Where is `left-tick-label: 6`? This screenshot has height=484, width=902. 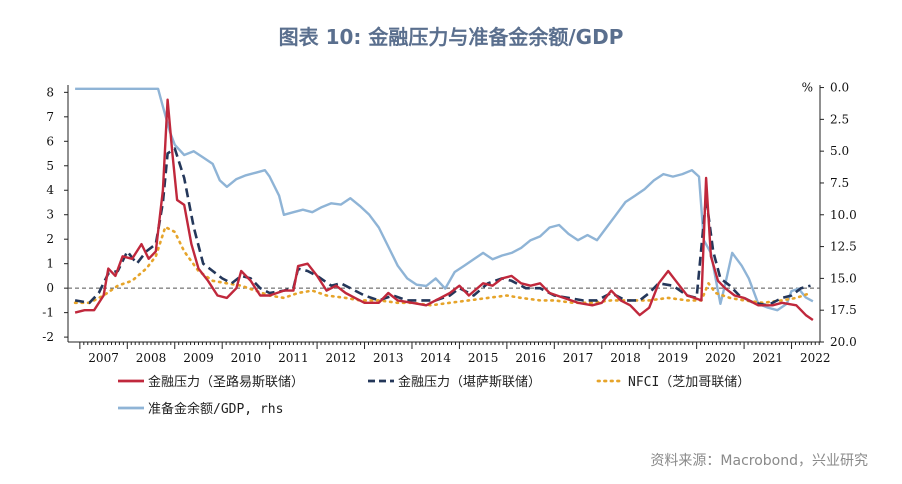
left-tick-label: 6 is located at coordinates (50, 141).